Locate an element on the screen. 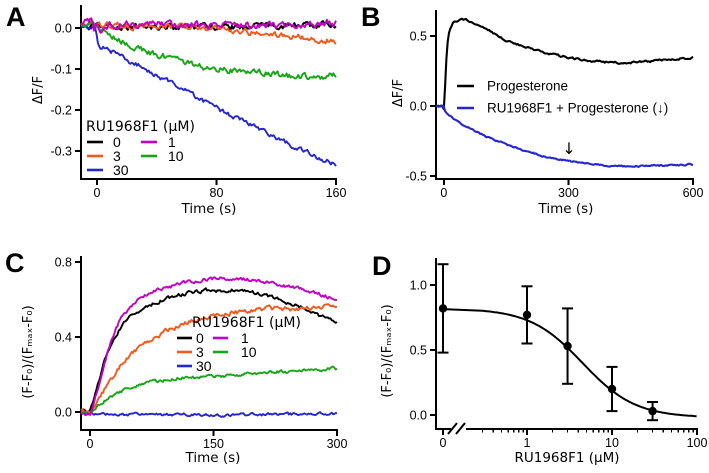  injection-arrow-annotation: ↓ is located at coordinates (569, 148).